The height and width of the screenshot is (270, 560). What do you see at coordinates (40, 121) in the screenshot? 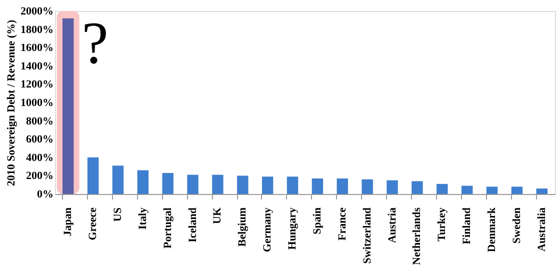
I see `y-tick-label: 800%` at bounding box center [40, 121].